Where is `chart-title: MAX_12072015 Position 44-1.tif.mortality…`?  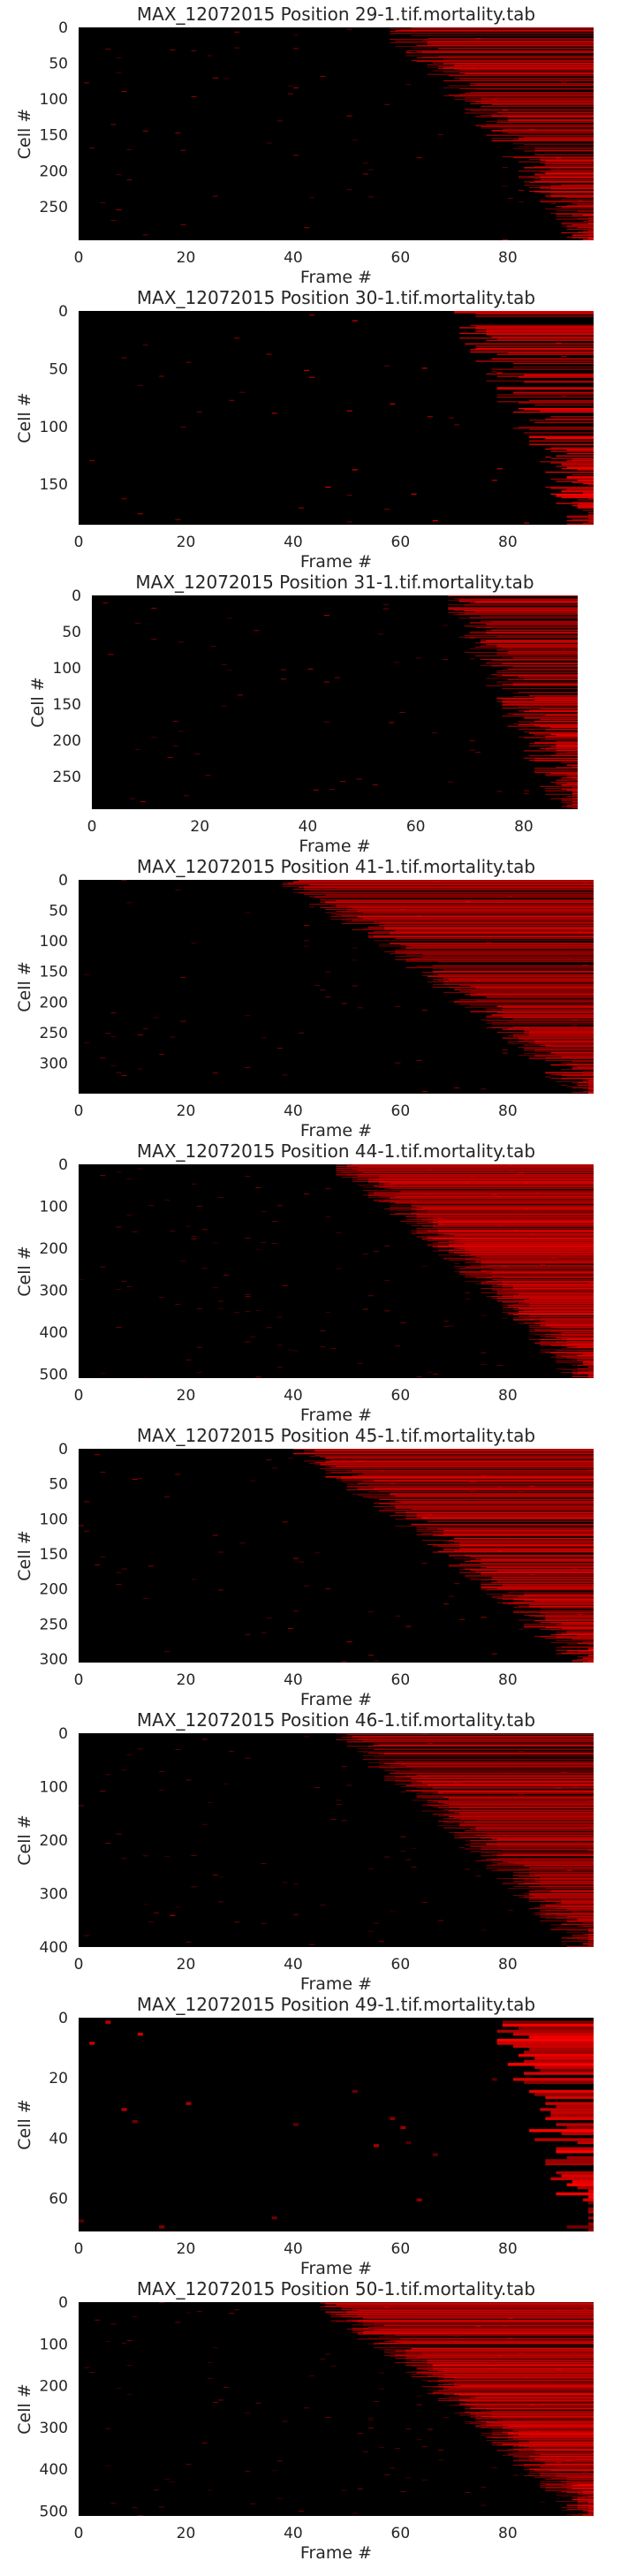
chart-title: MAX_12072015 Position 44-1.tif.mortality… is located at coordinates (336, 1151).